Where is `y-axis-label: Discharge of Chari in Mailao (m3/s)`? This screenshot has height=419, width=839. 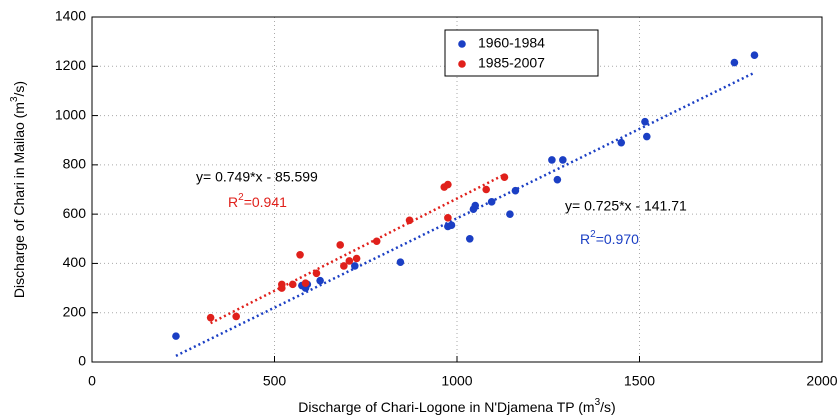
y-axis-label: Discharge of Chari in Mailao (m3/s) is located at coordinates (18, 189).